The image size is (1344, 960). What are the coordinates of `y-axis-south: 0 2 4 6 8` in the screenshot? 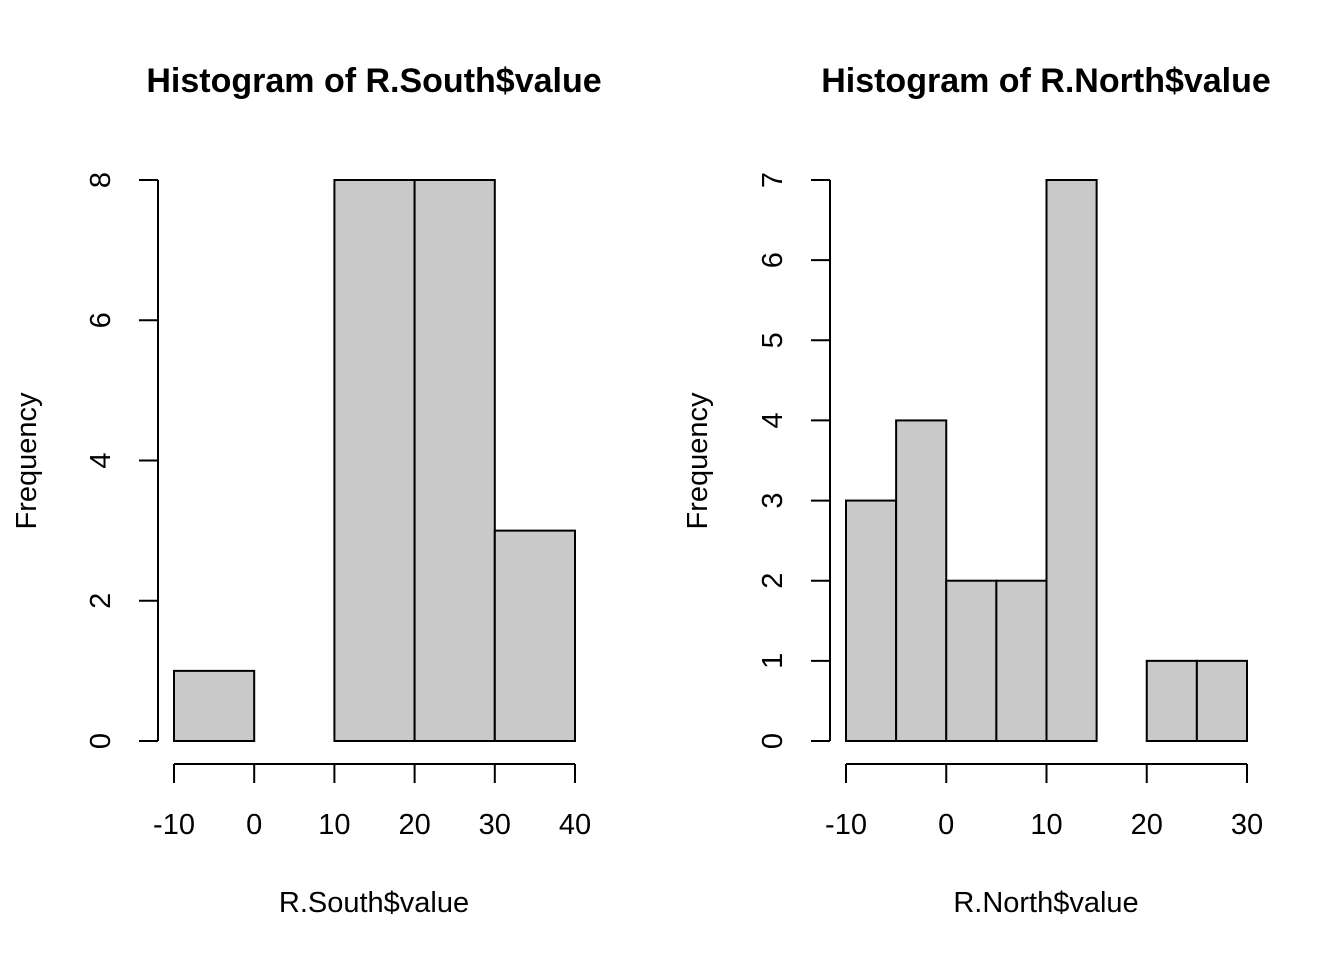 It's located at (122, 460).